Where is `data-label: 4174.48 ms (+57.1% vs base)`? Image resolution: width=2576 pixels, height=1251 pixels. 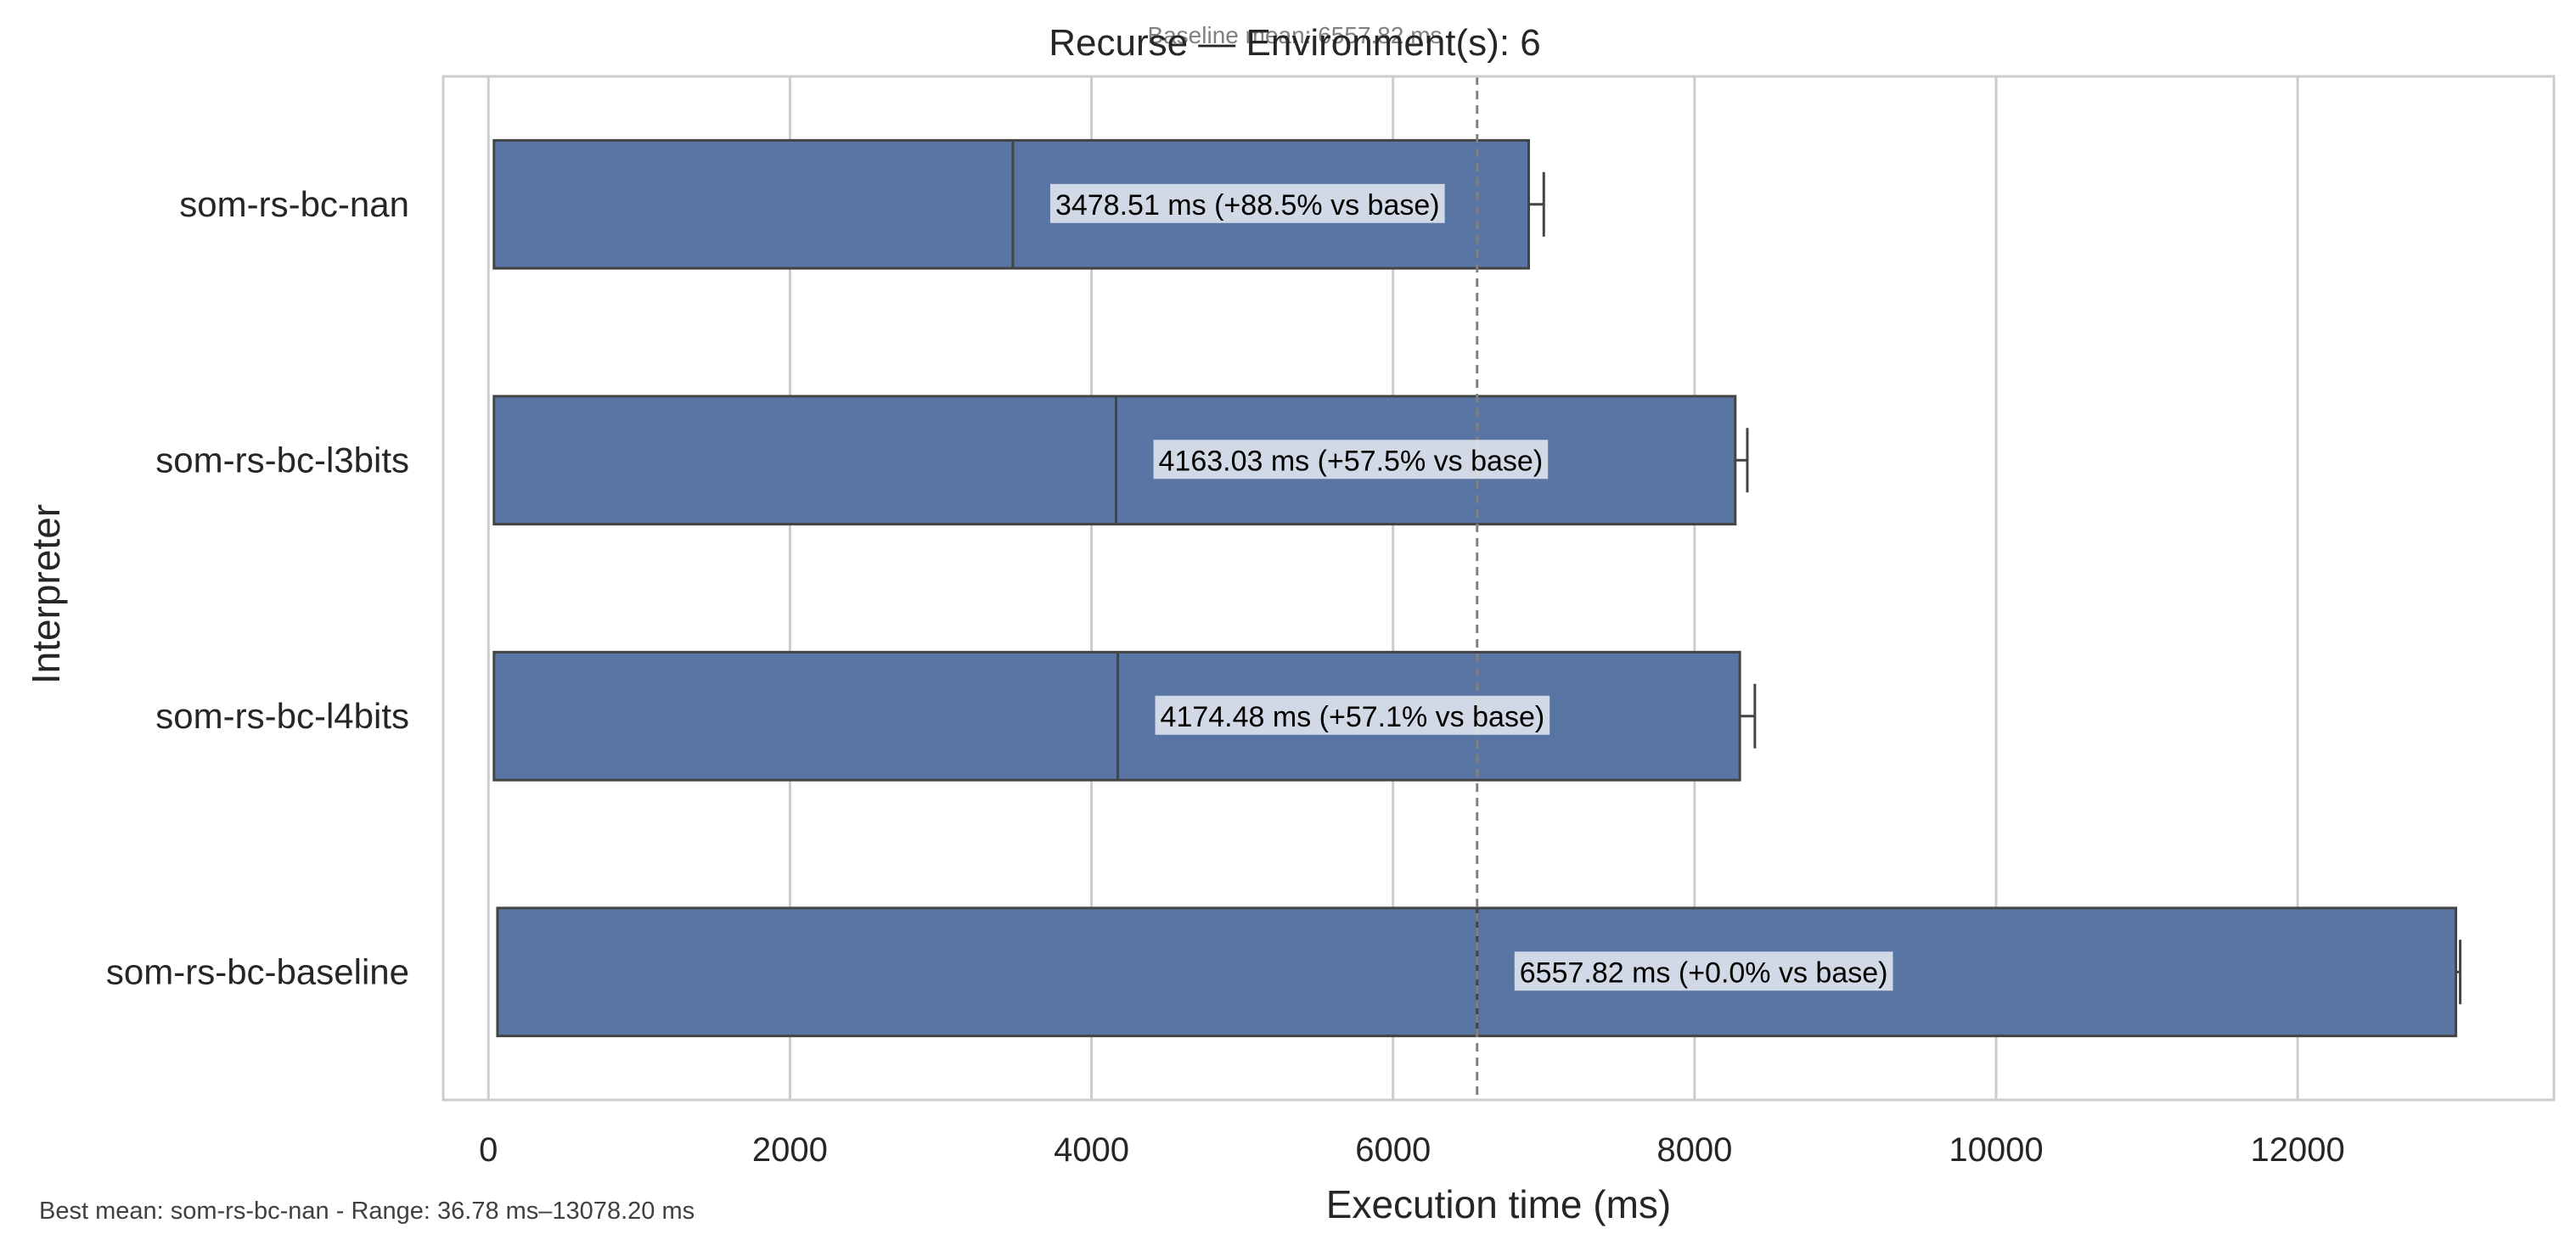 data-label: 4174.48 ms (+57.1% vs base) is located at coordinates (1353, 717).